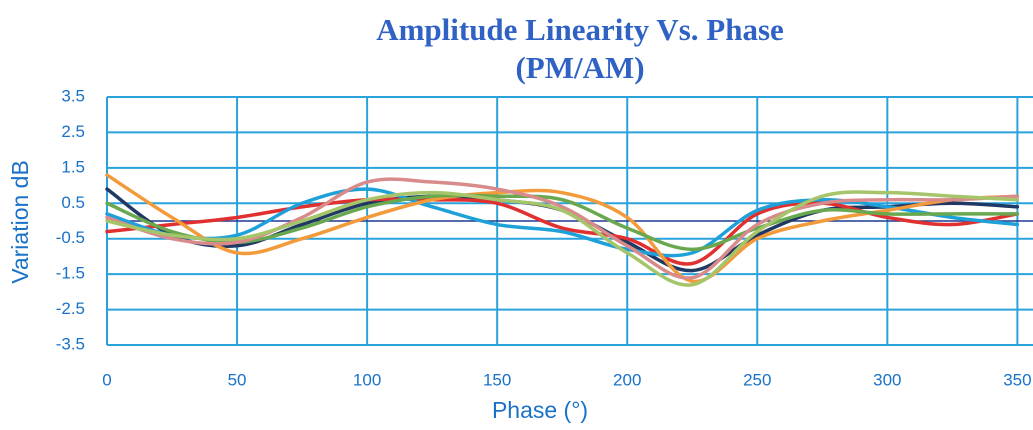  I want to click on y-tick-label: 3.5, so click(73, 95).